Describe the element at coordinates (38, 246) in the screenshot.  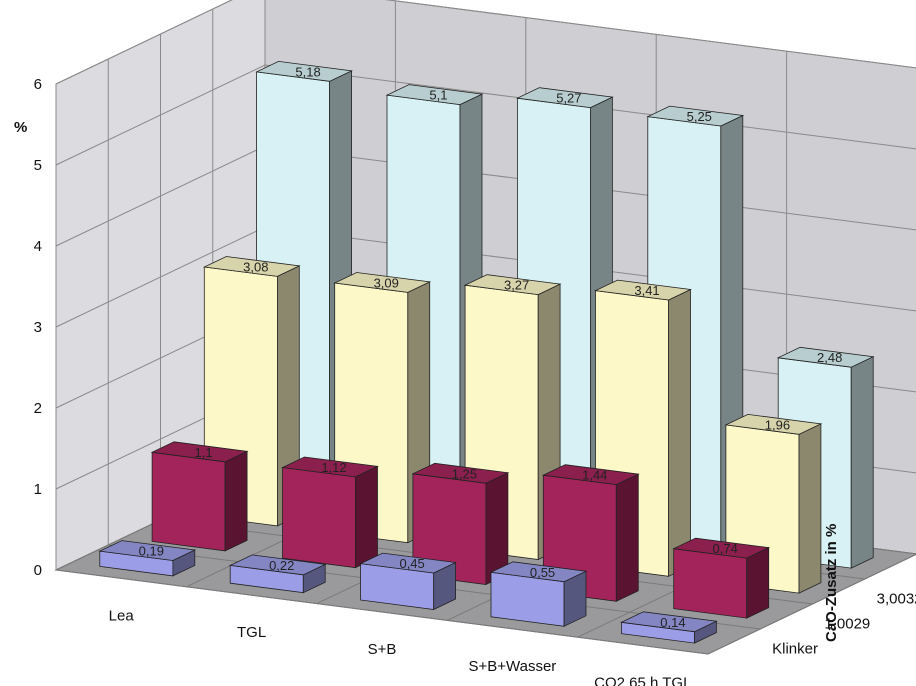
I see `y-tick-label: 4` at that location.